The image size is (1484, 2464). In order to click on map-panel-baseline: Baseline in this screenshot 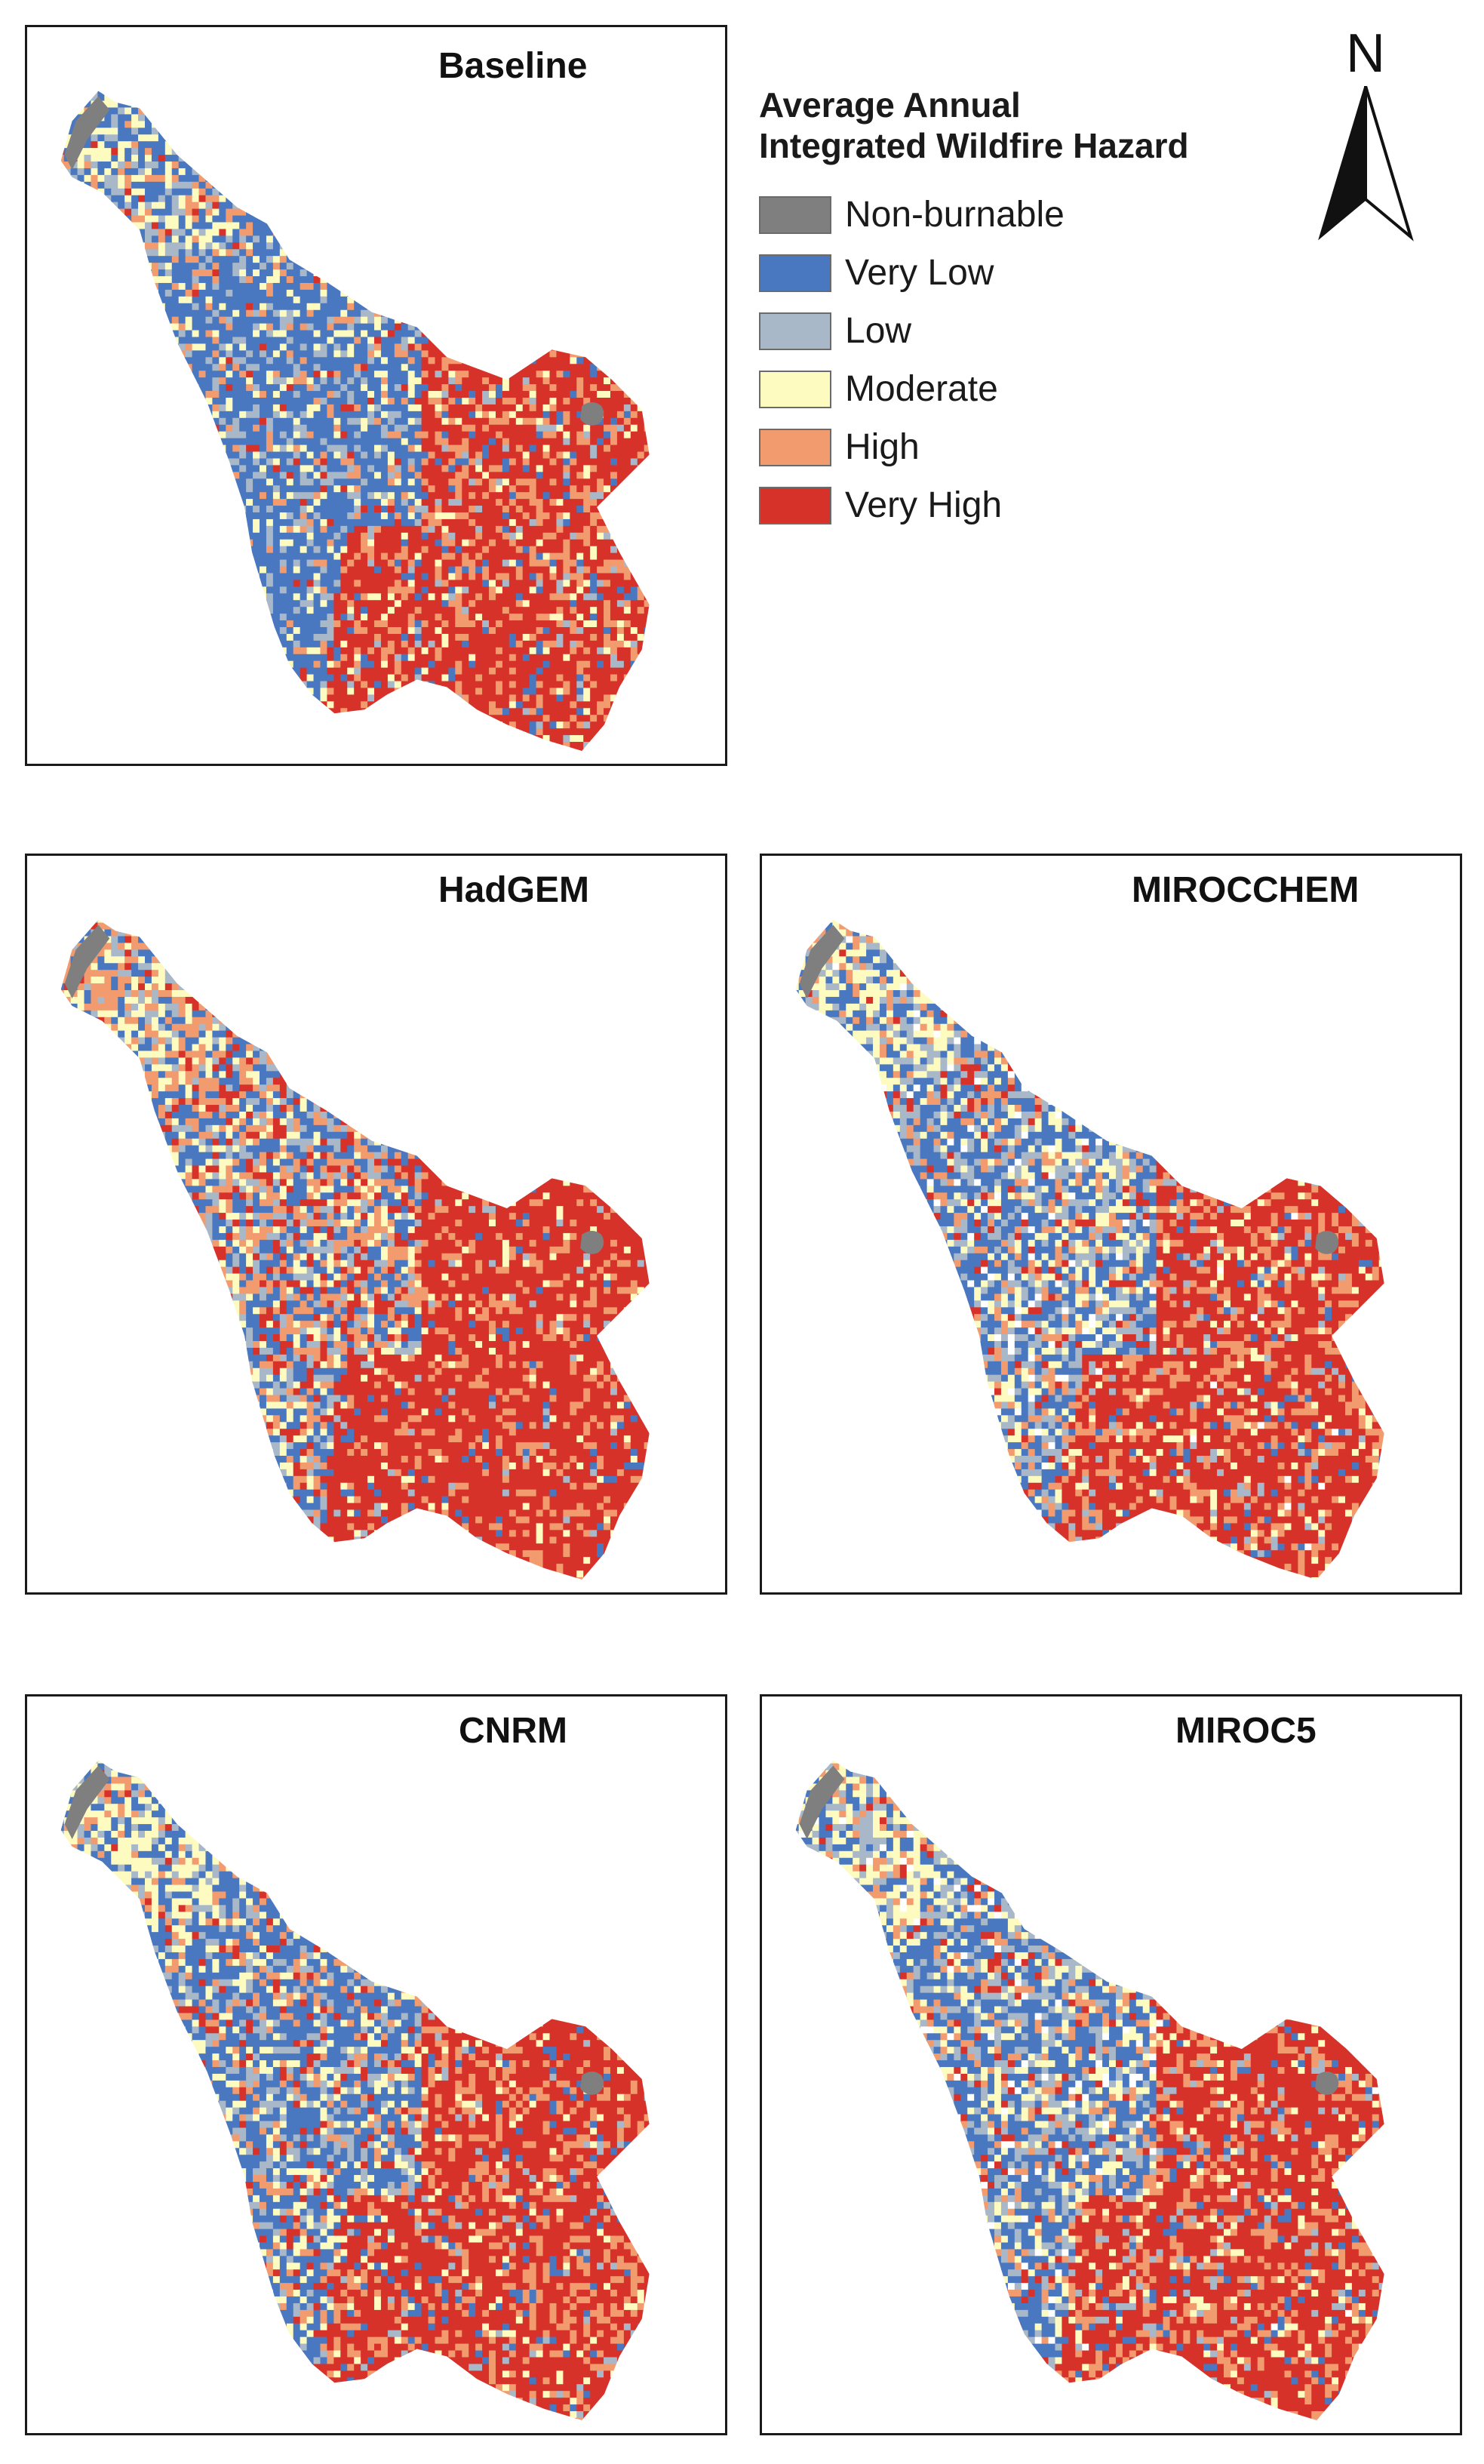, I will do `click(376, 395)`.